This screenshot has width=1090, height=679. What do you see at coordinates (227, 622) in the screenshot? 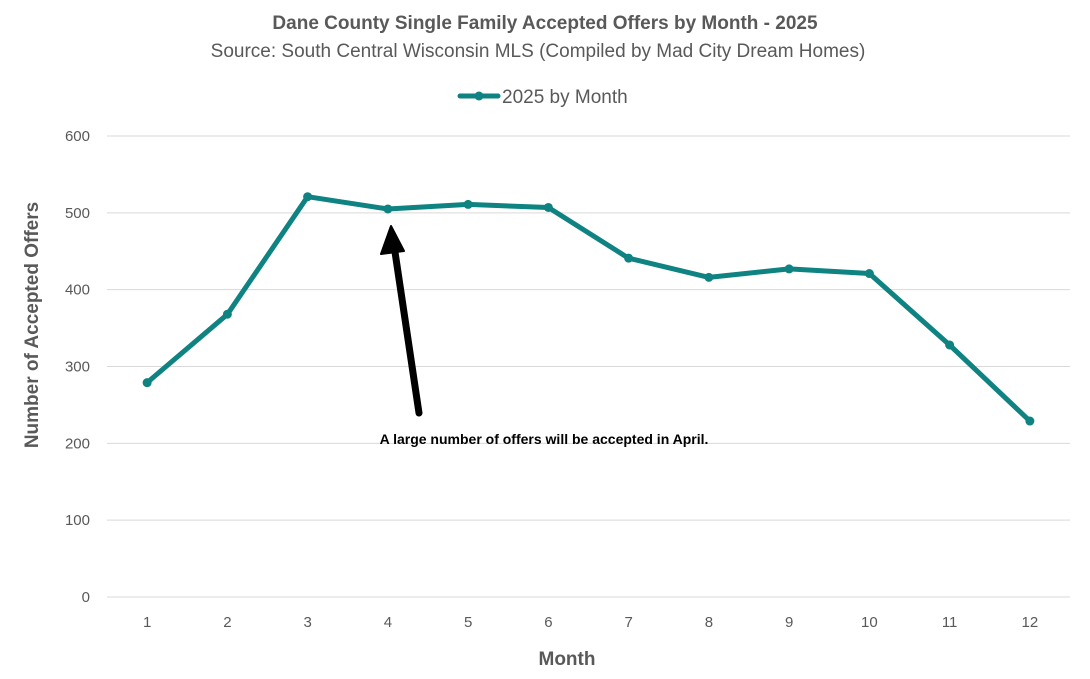
I see `x-tick-label: 2` at bounding box center [227, 622].